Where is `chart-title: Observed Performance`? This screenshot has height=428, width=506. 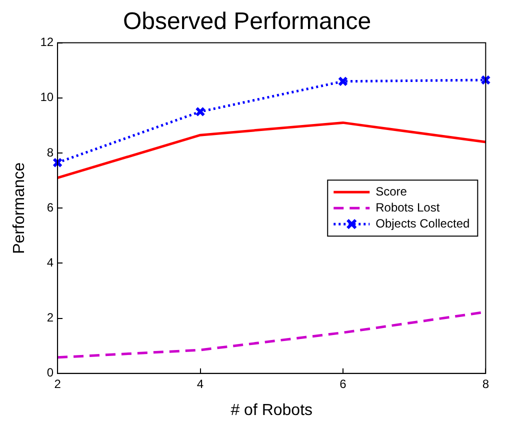 chart-title: Observed Performance is located at coordinates (247, 22).